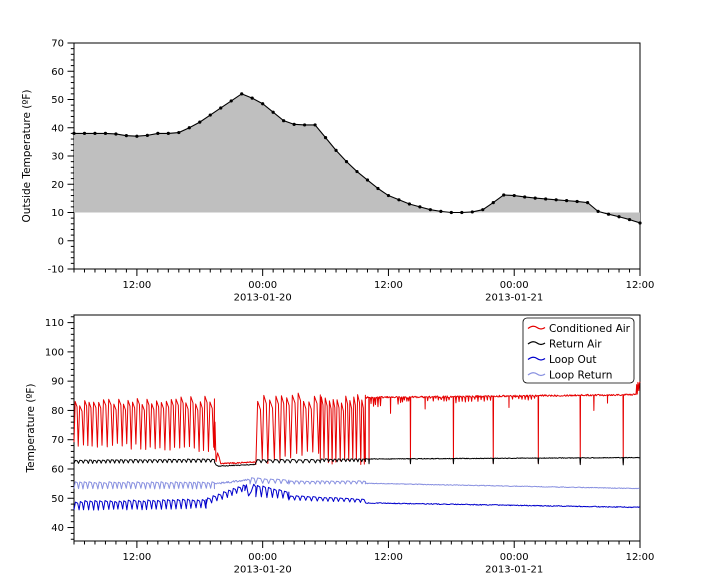  What do you see at coordinates (57, 185) in the screenshot?
I see `y-tick-label: 20` at bounding box center [57, 185].